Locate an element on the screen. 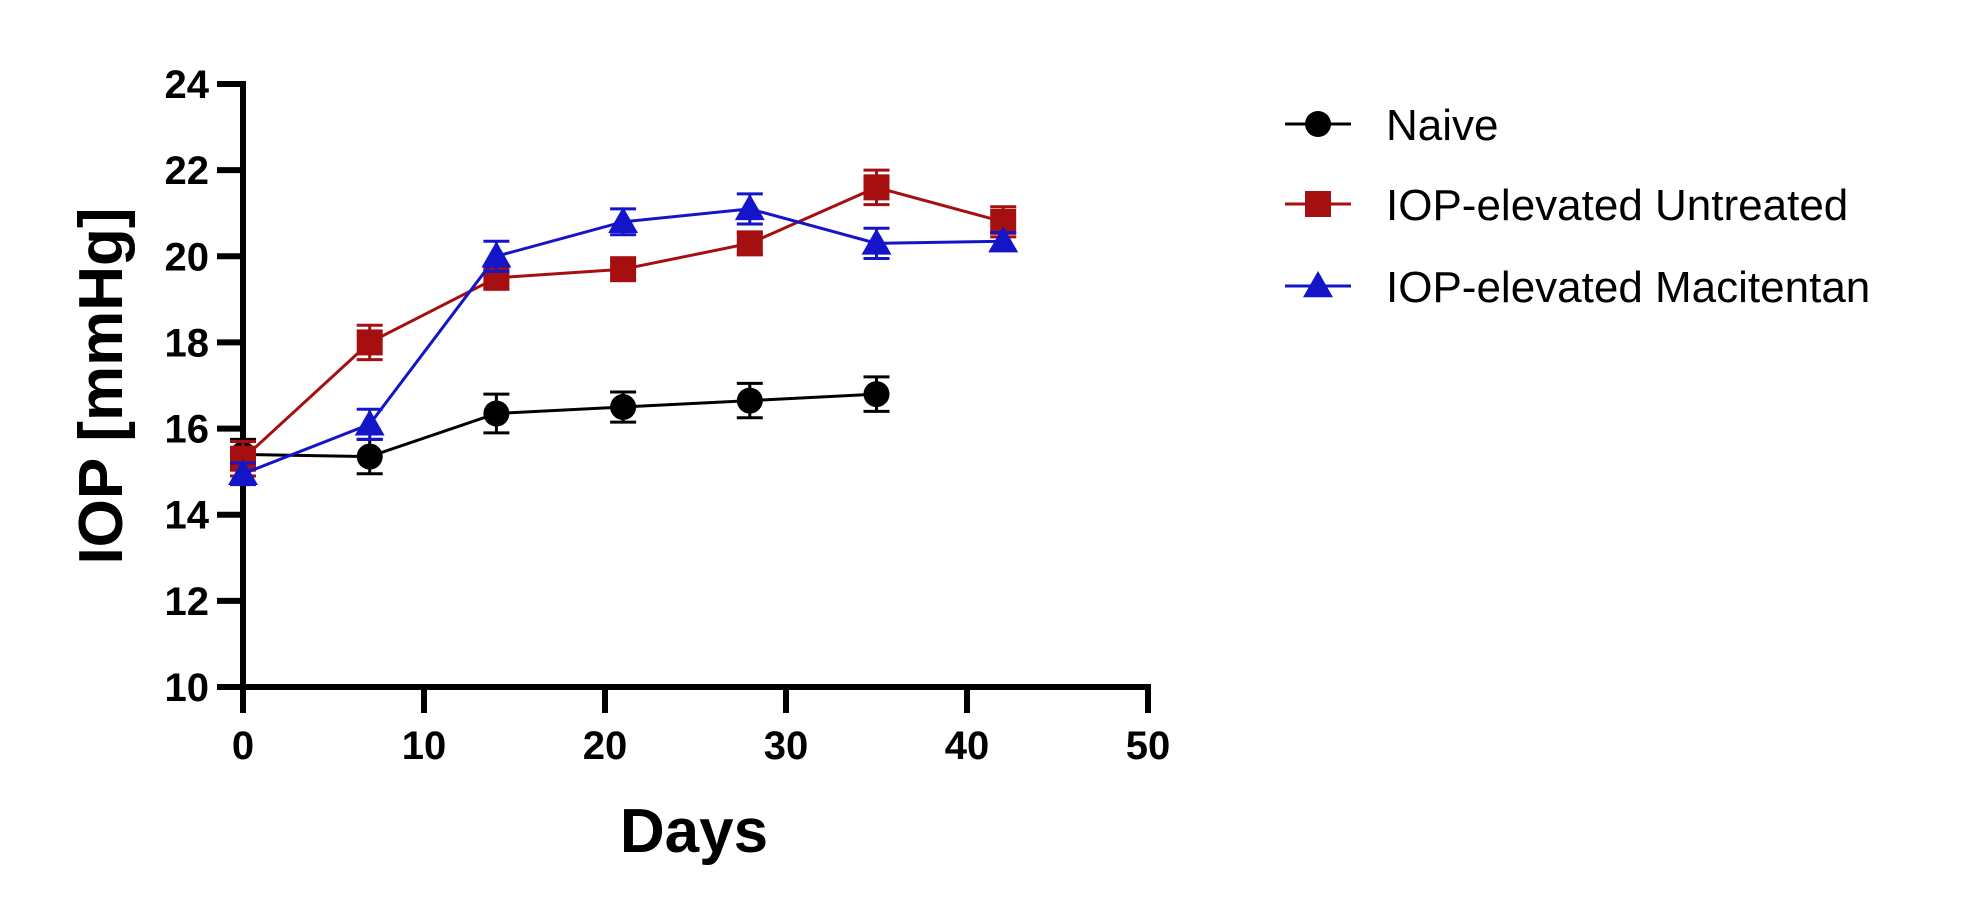 This screenshot has width=1968, height=921. legend-label: IOP-elevated Macitentan is located at coordinates (1628, 287).